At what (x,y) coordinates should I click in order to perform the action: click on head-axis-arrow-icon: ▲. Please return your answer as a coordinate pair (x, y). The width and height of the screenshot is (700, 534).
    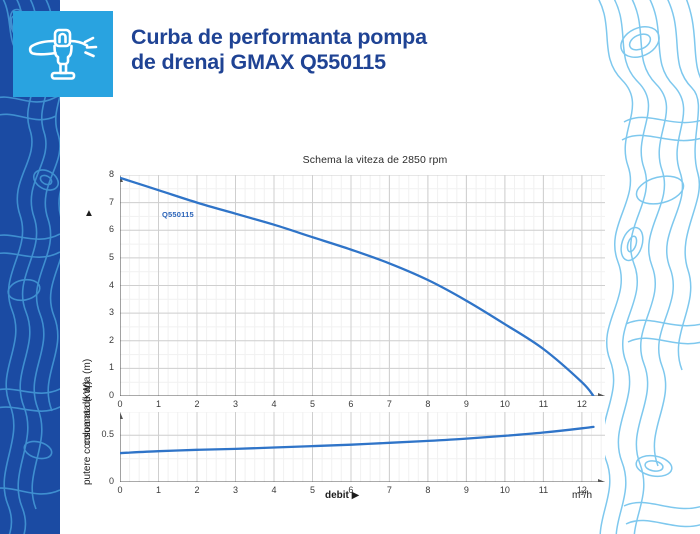
    Looking at the image, I should click on (89, 213).